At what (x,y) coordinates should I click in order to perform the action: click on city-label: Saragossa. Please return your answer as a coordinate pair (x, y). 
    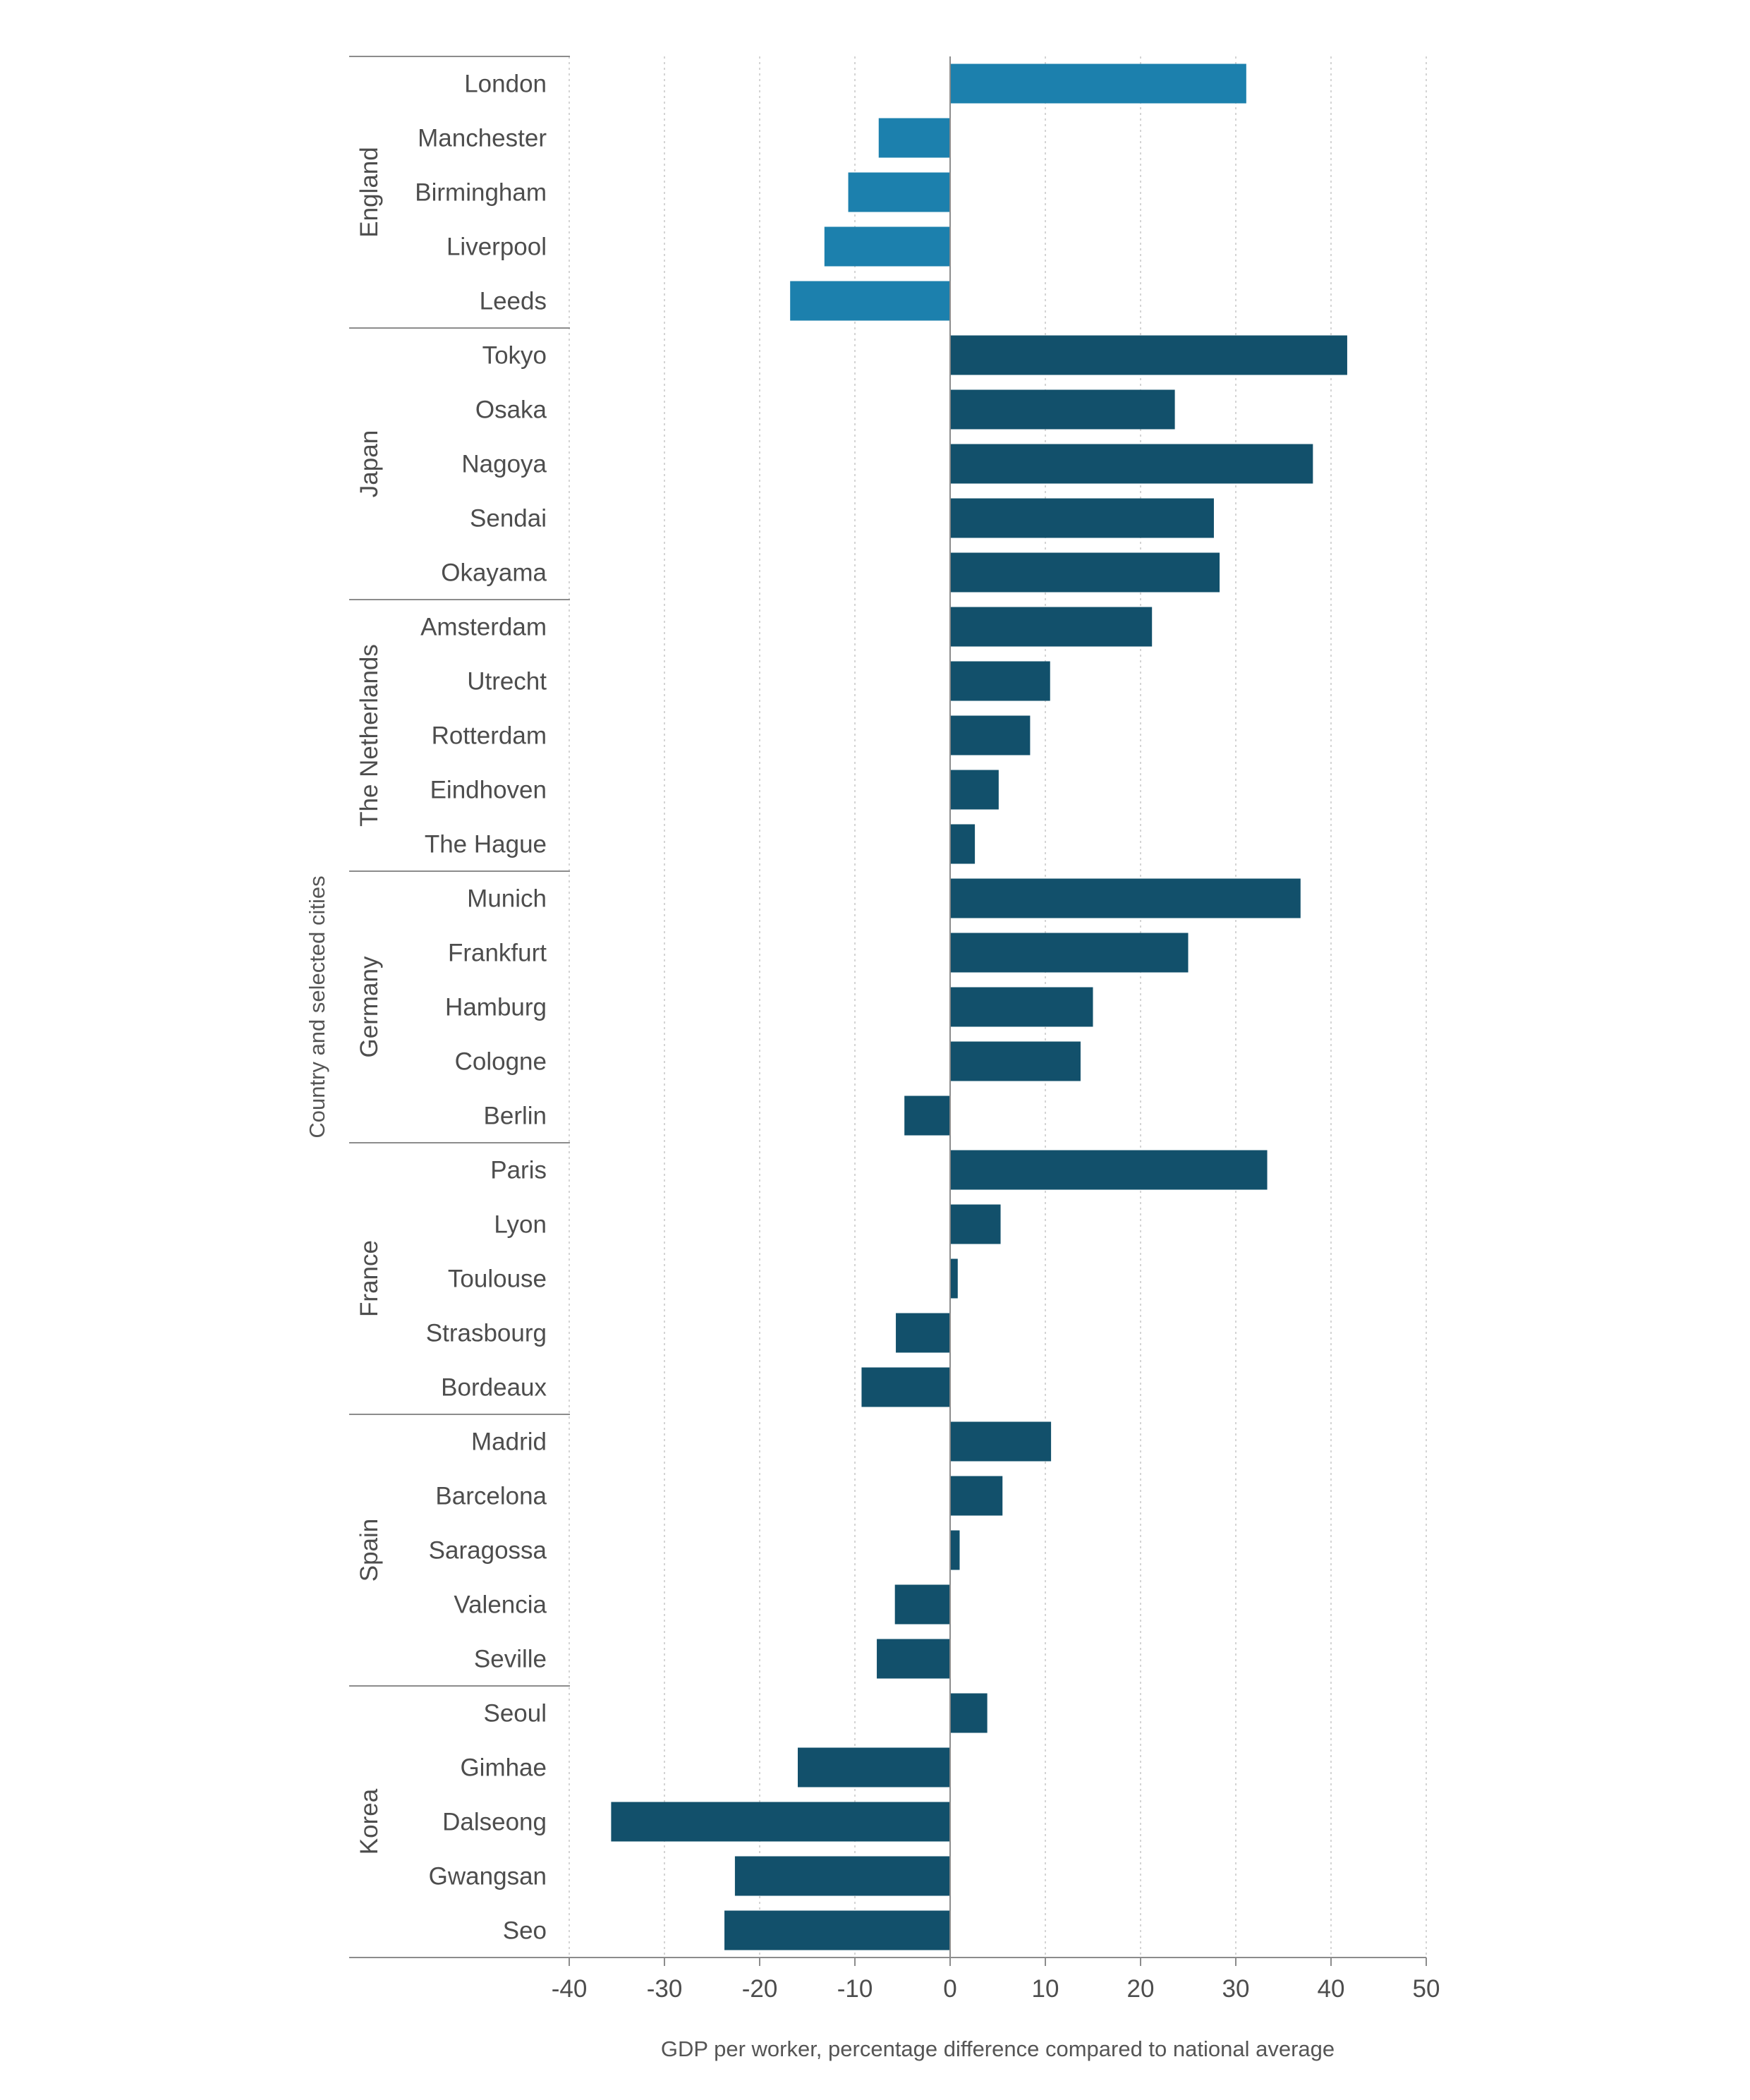
    Looking at the image, I should click on (488, 1551).